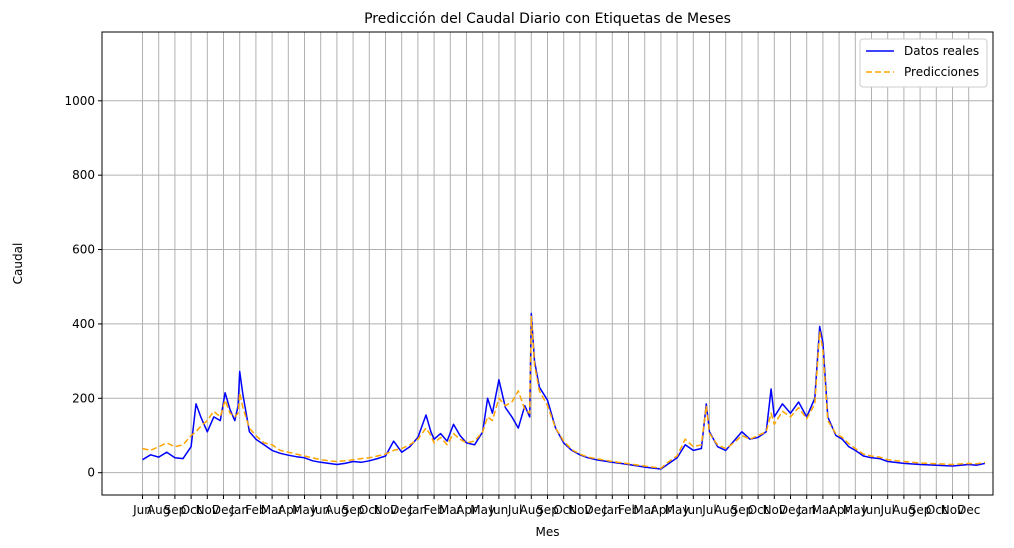  Describe the element at coordinates (923, 63) in the screenshot. I see `legend: Datos reales Predicciones` at that location.